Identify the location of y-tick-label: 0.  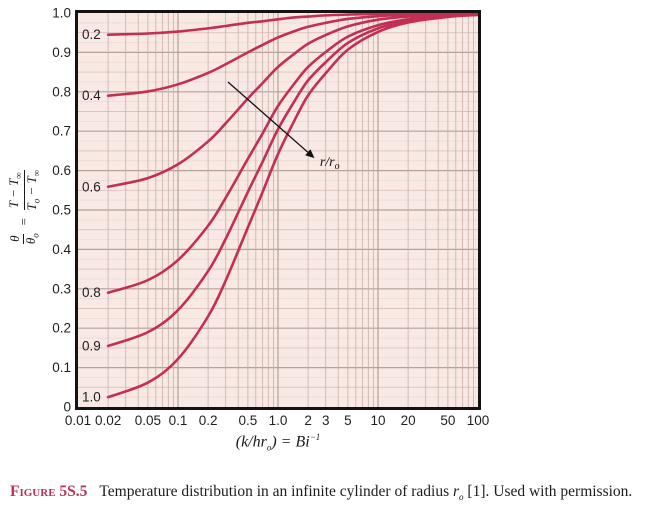
(67, 407).